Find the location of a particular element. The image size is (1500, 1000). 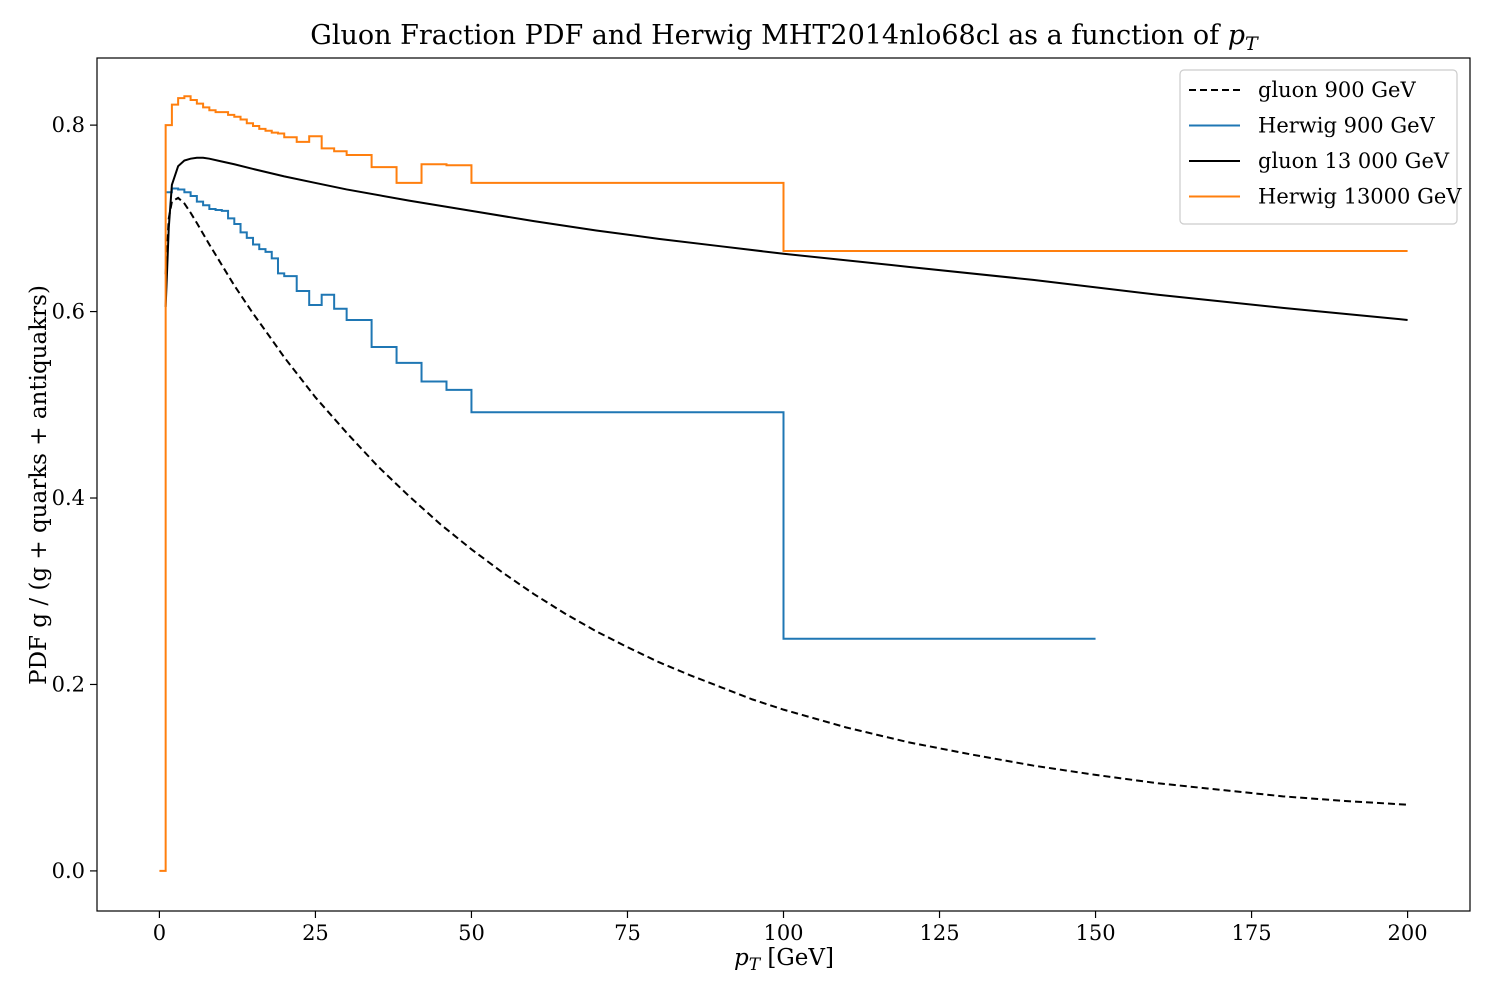

y-tick-label: 0.6 is located at coordinates (68, 312).